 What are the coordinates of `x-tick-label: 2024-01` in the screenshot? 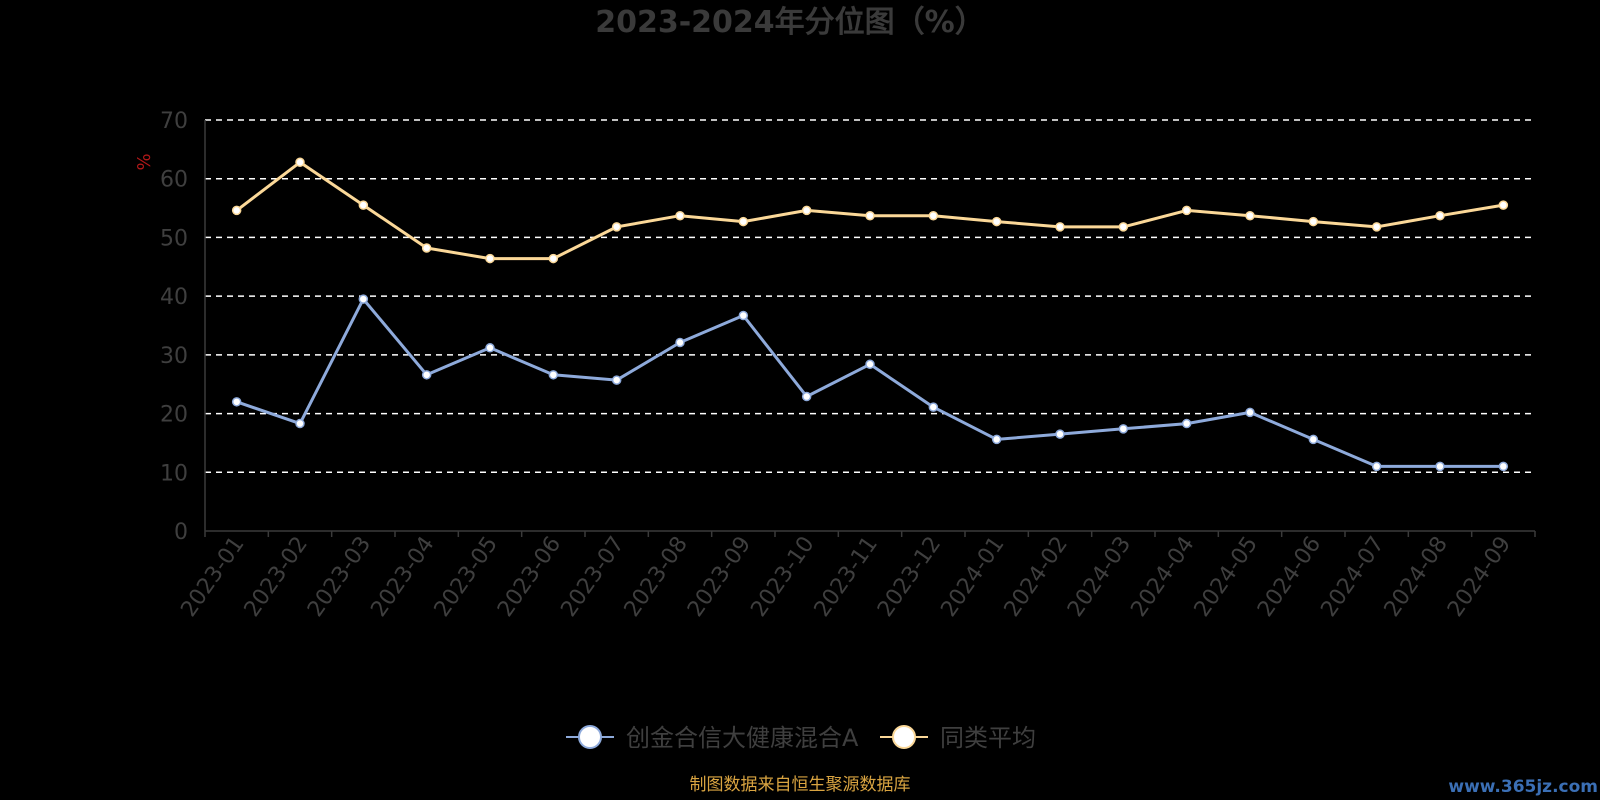 It's located at (972, 577).